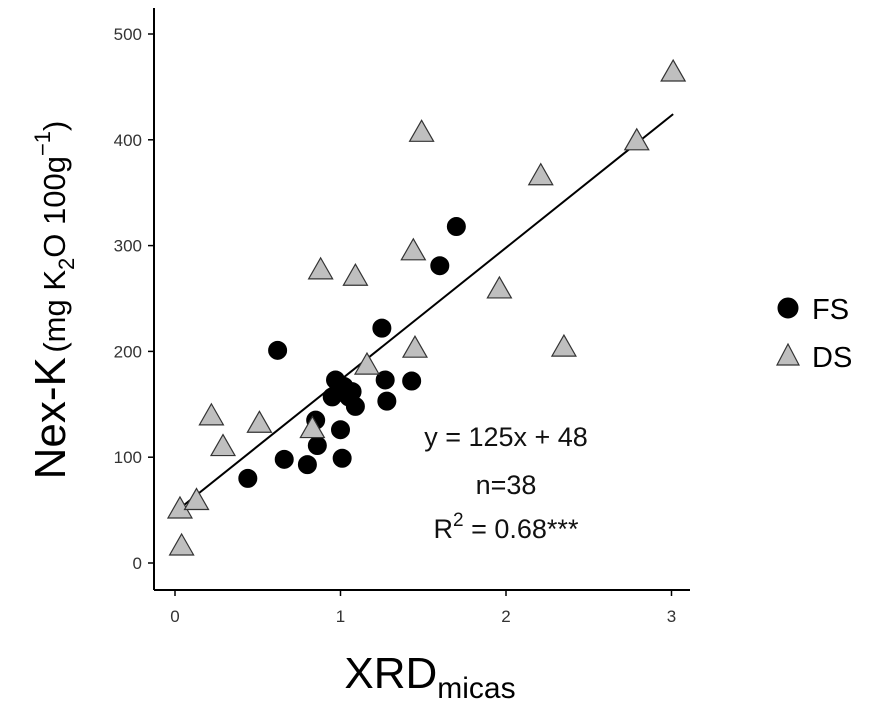 This screenshot has height=704, width=886. What do you see at coordinates (54, 126) in the screenshot?
I see `y-axis-title-units-post: )` at bounding box center [54, 126].